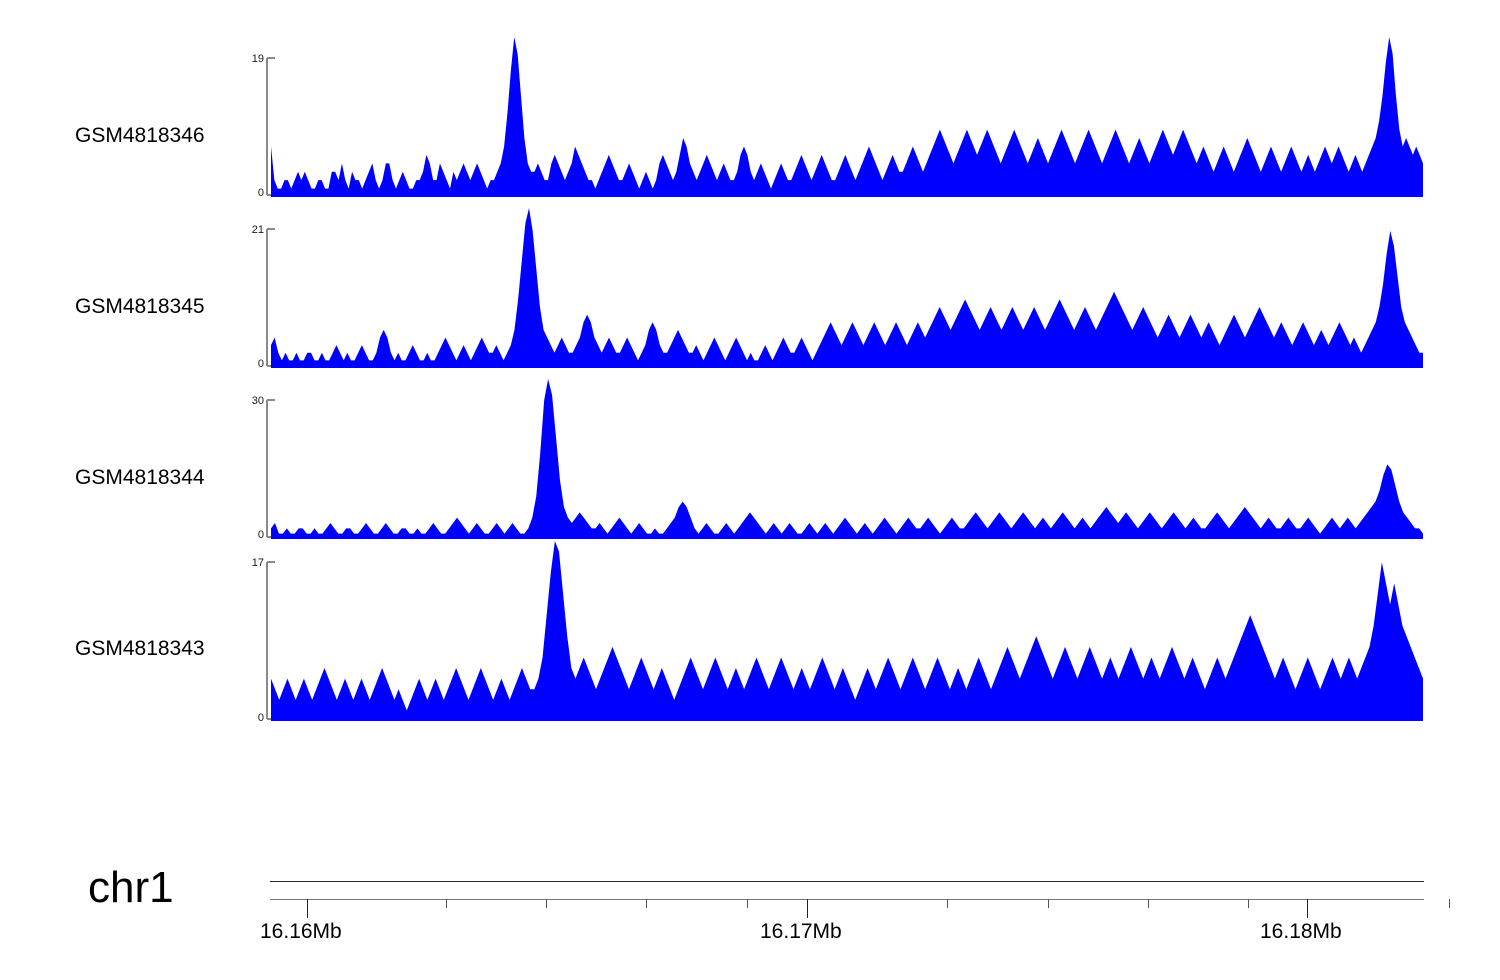 The image size is (1500, 980). Describe the element at coordinates (257, 401) in the screenshot. I see `axis-max-label: 30` at that location.